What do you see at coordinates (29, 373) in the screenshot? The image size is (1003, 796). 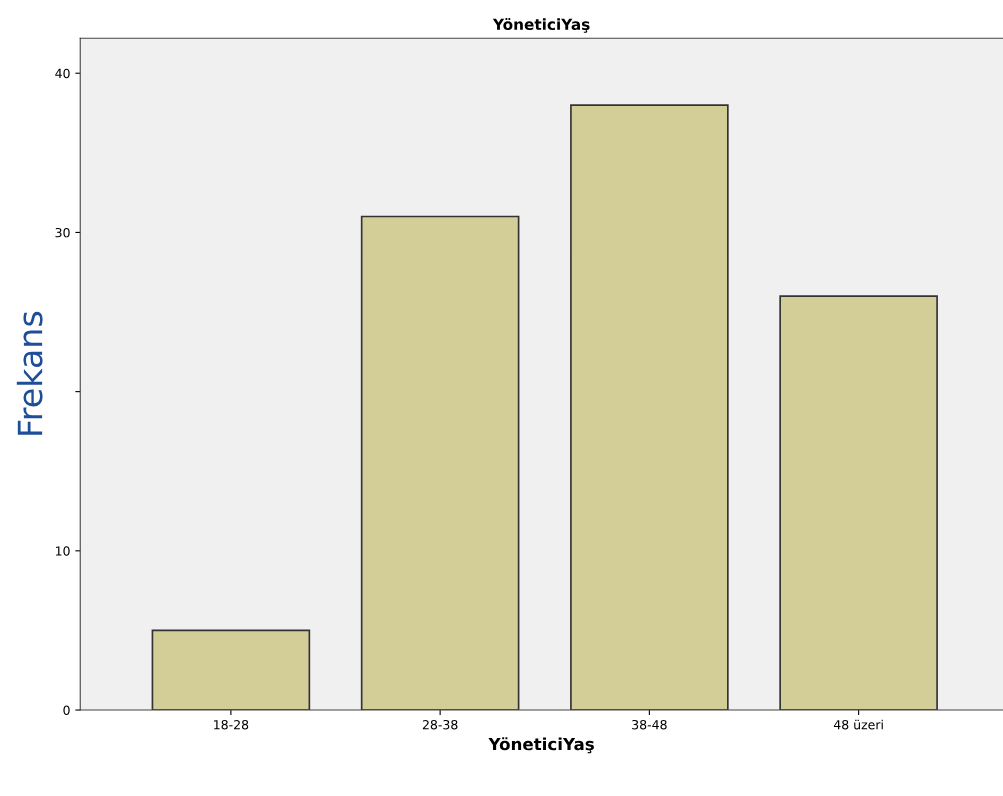 I see `y-axis-title: Frekans` at bounding box center [29, 373].